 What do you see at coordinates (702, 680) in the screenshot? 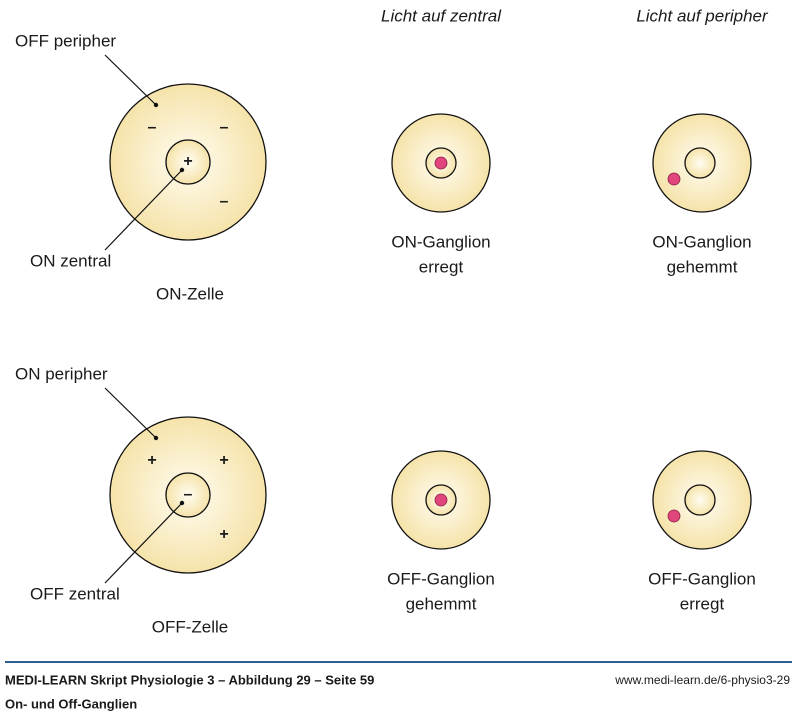
I see `footer-url: www.medi-learn.de/6-physio3-29` at bounding box center [702, 680].